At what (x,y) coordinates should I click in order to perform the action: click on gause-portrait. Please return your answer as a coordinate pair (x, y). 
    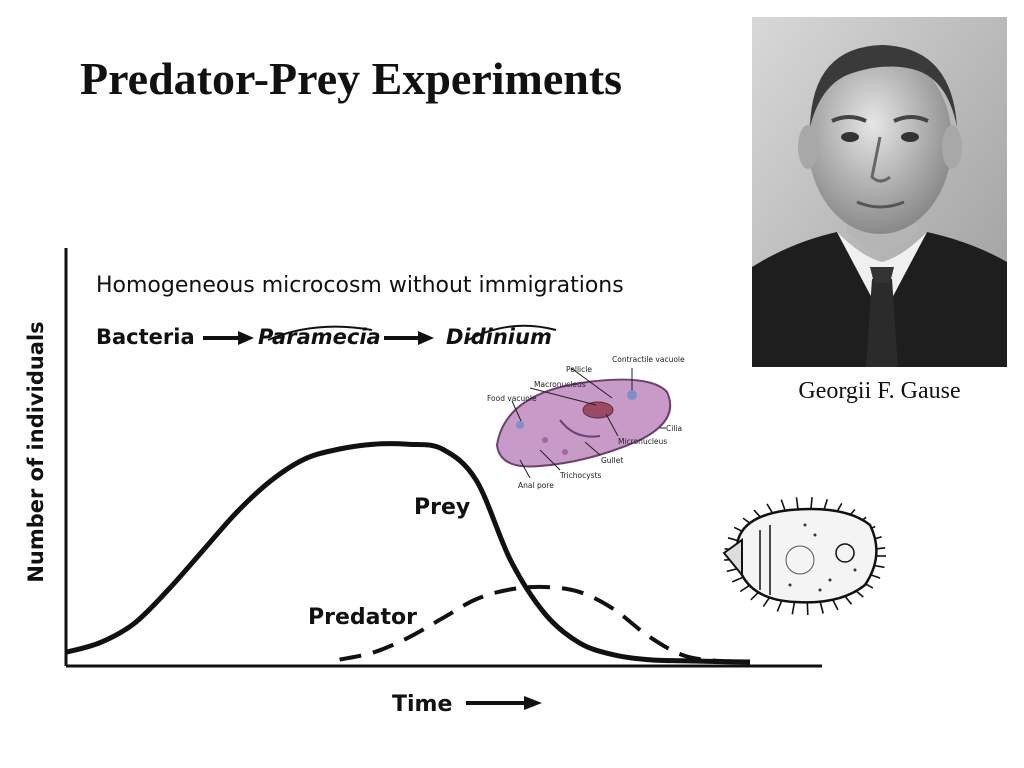
    Looking at the image, I should click on (879, 192).